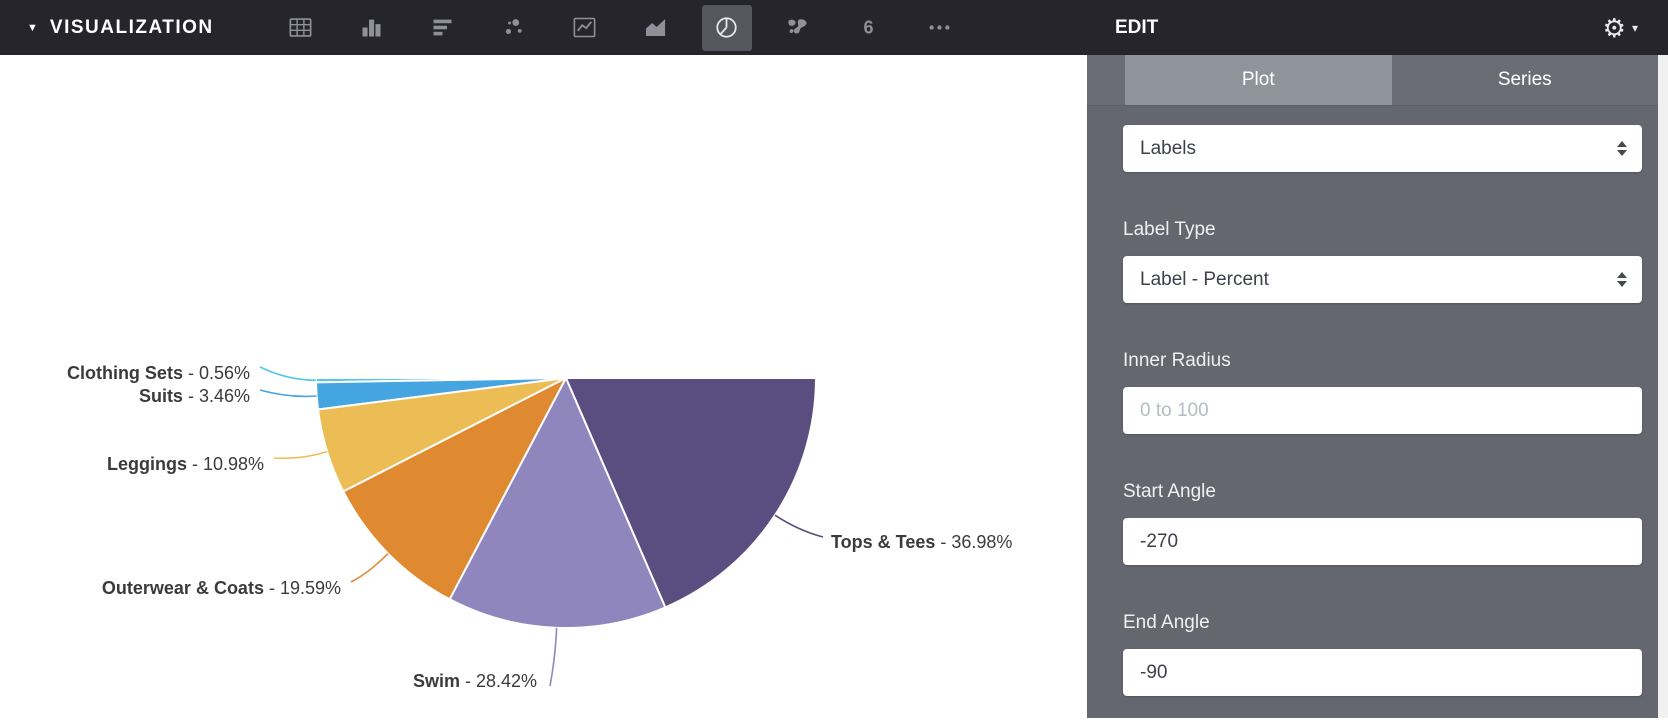 The image size is (1668, 723). I want to click on number-6-icon: 6, so click(869, 28).